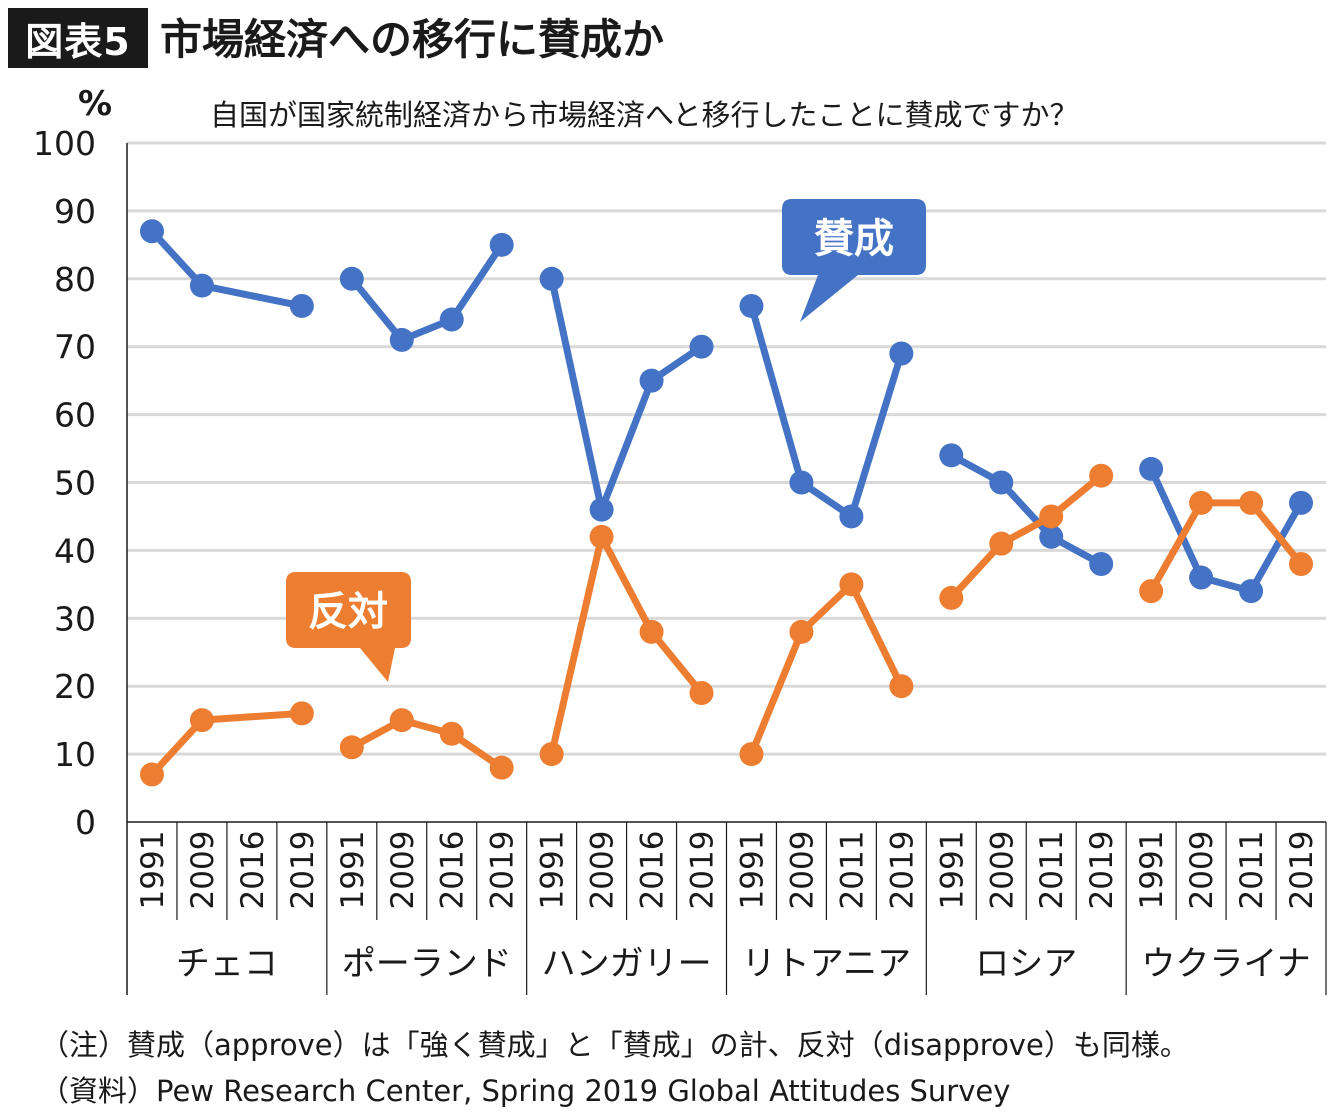  What do you see at coordinates (78, 38) in the screenshot?
I see `figure-number-badge: 図表5` at bounding box center [78, 38].